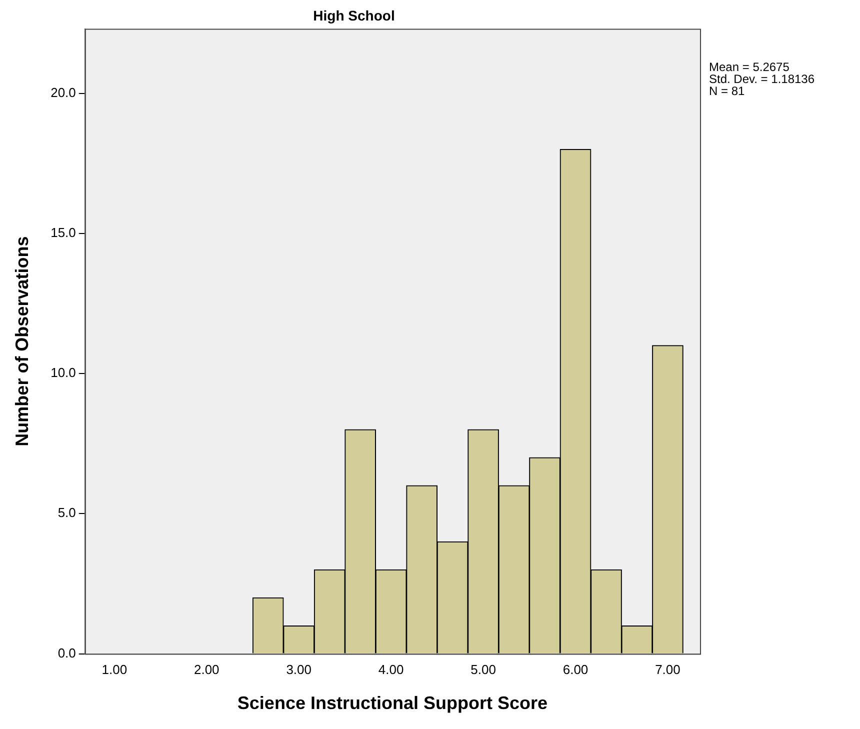 The image size is (860, 729). Describe the element at coordinates (63, 372) in the screenshot. I see `y-tick-label: 10.0` at that location.